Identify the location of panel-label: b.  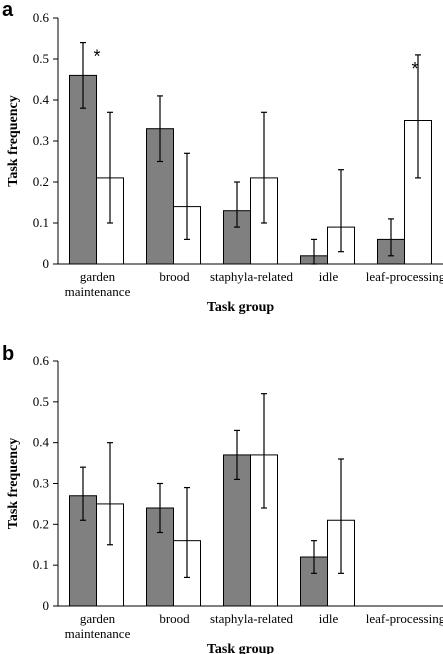
(8, 354).